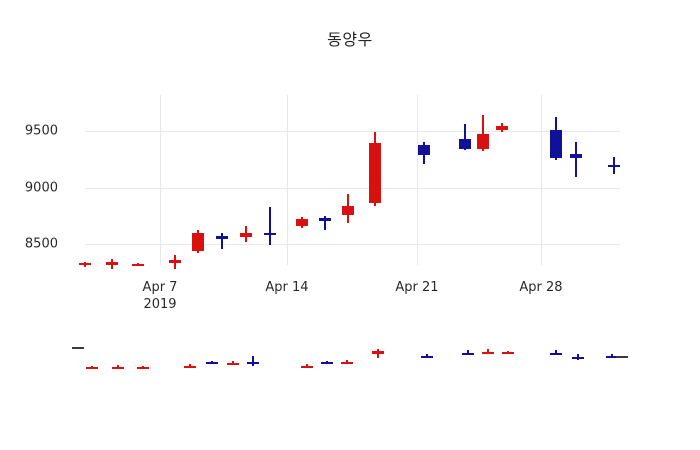 Image resolution: width=700 pixels, height=450 pixels. Describe the element at coordinates (417, 287) in the screenshot. I see `x-tick-2: Apr 21` at that location.